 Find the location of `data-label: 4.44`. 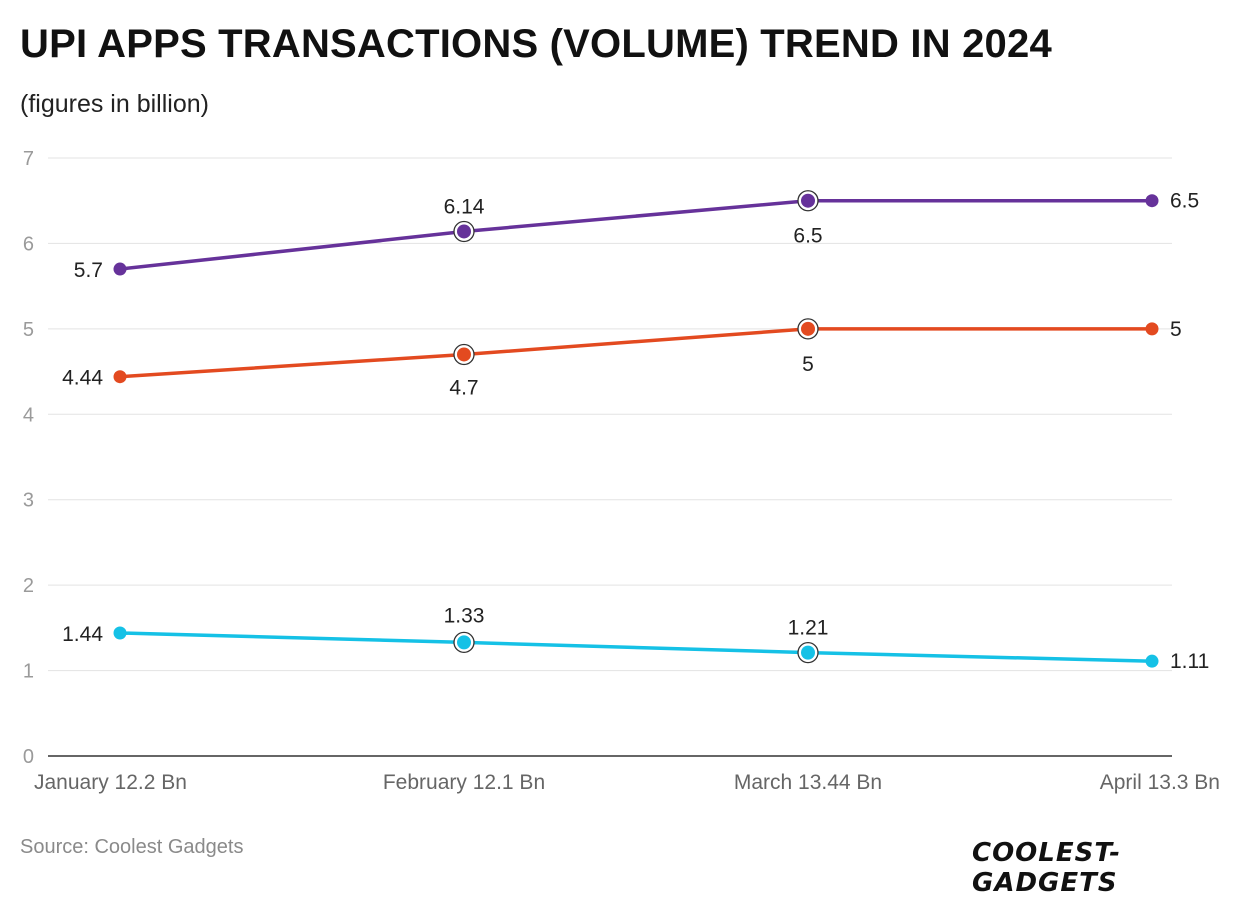

data-label: 4.44 is located at coordinates (82, 378).